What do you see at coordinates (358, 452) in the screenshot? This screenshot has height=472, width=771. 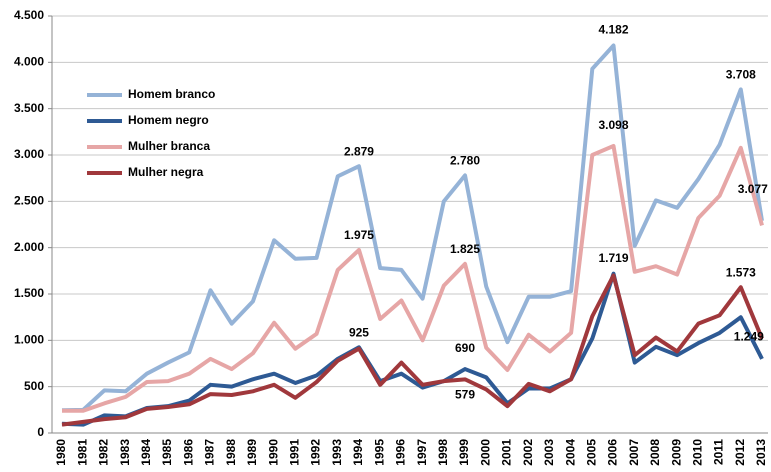 I see `x-tick-label: 1994` at bounding box center [358, 452].